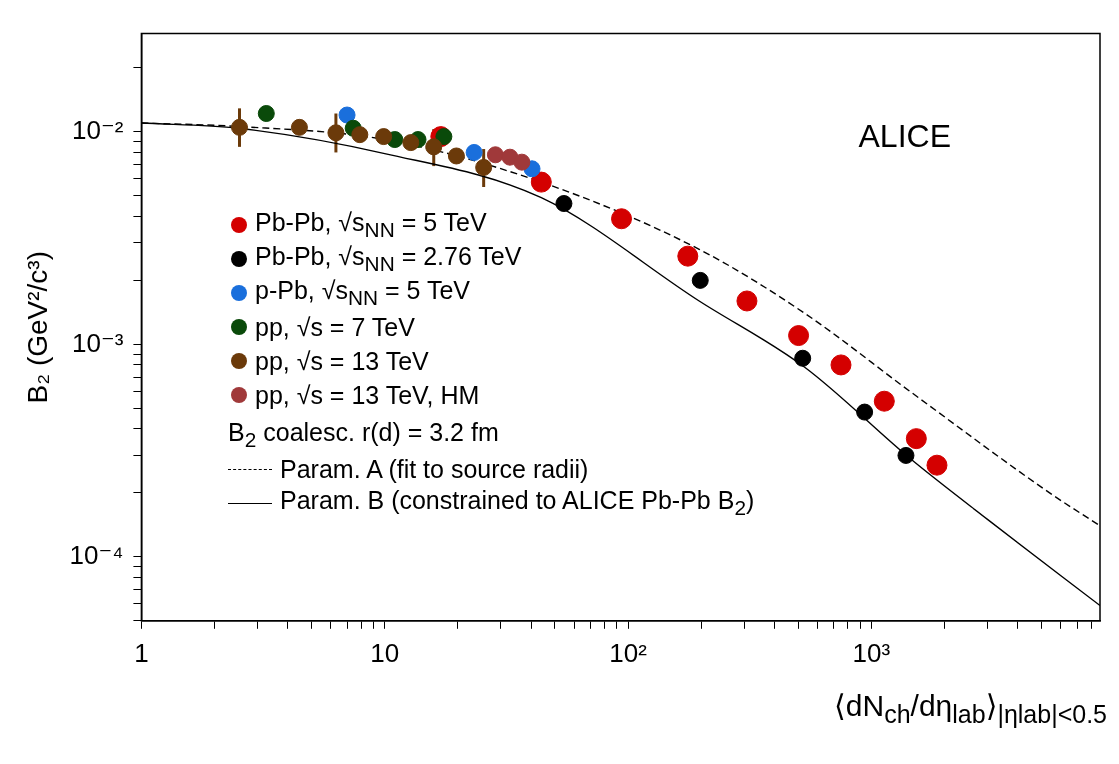 This screenshot has width=1119, height=764. What do you see at coordinates (385, 652) in the screenshot?
I see `x-tick-label: 10` at bounding box center [385, 652].